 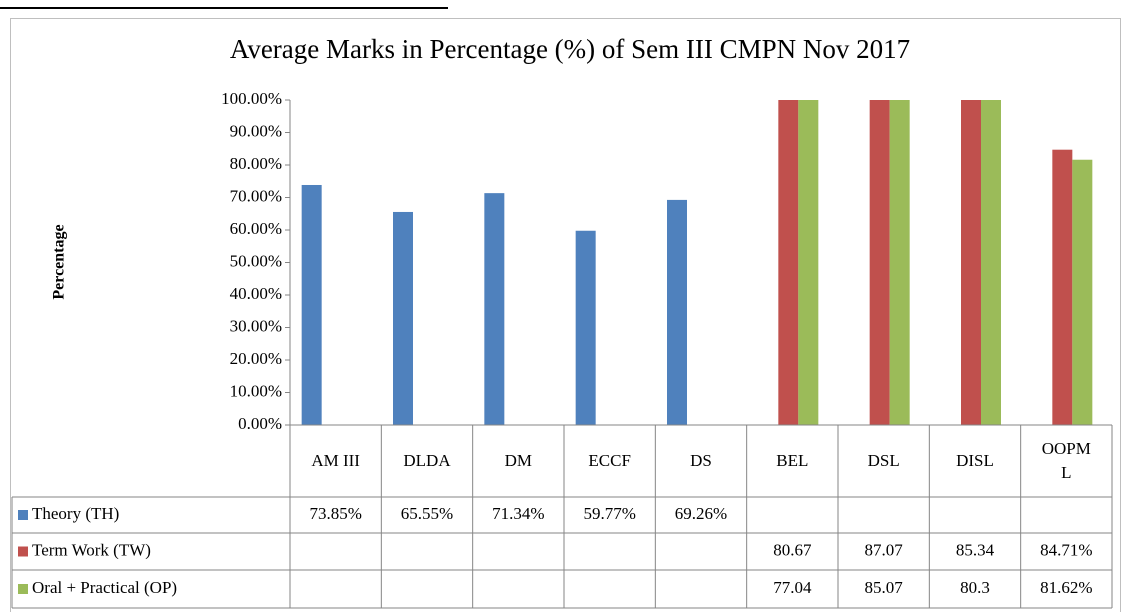 I want to click on y-tick-label: 20.00%, so click(x=256, y=358).